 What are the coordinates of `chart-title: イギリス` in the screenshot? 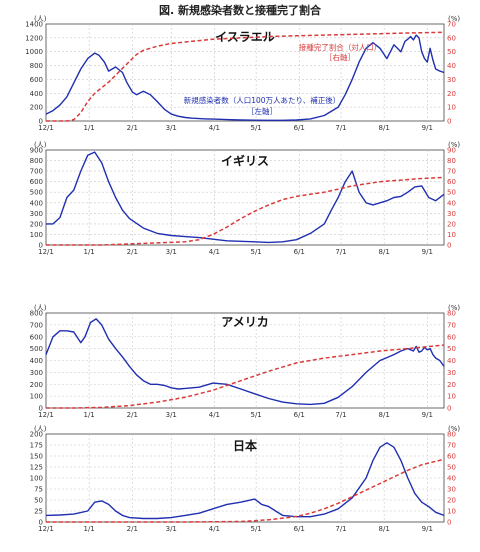 It's located at (245, 160).